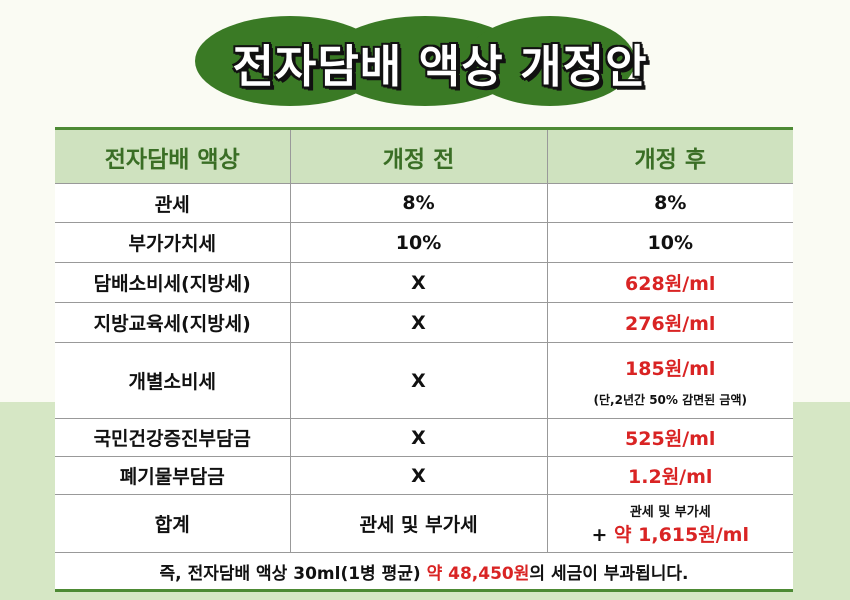  I want to click on header-before: 개정 전, so click(418, 156).